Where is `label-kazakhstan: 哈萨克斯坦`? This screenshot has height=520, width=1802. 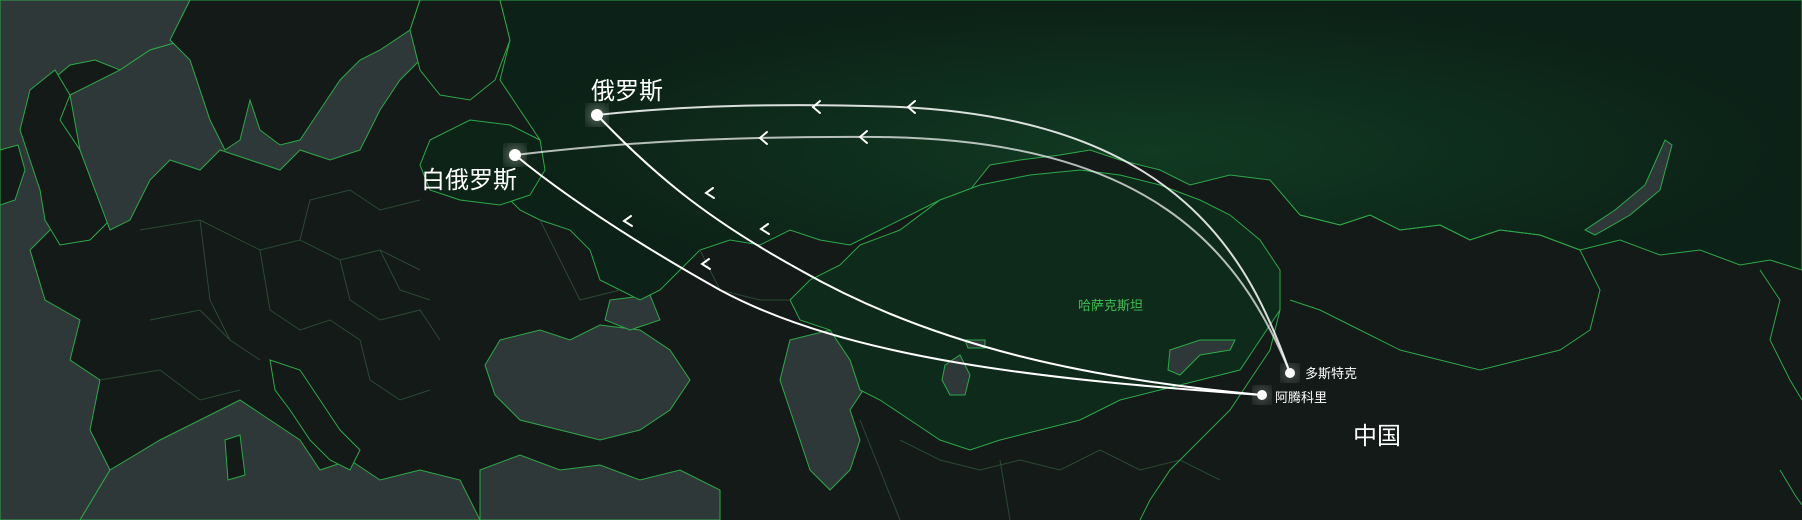 label-kazakhstan: 哈萨克斯坦 is located at coordinates (1110, 306).